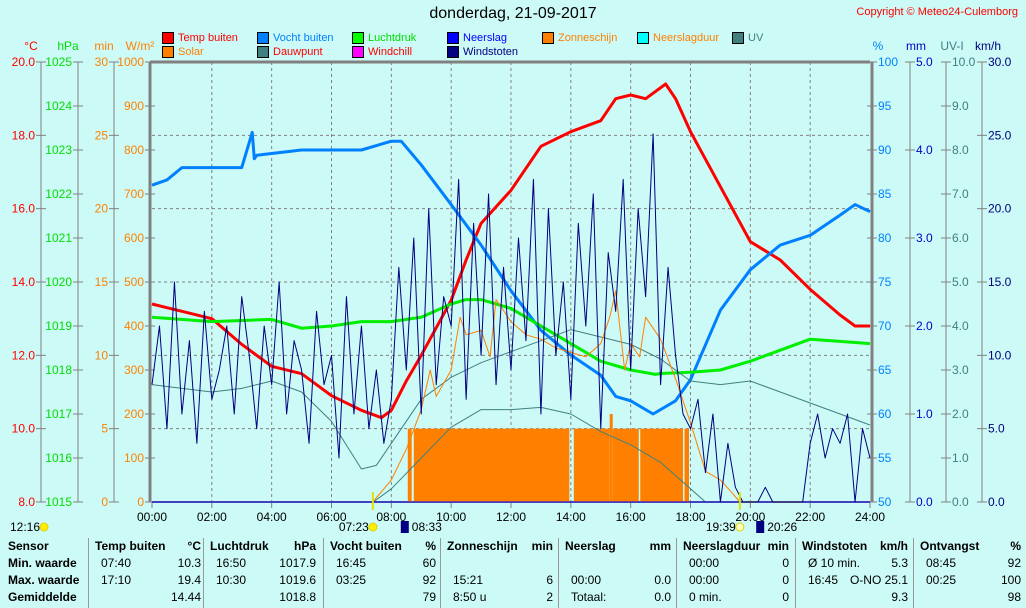  What do you see at coordinates (513, 13) in the screenshot?
I see `chart-title: donderdag, 21-09-2017` at bounding box center [513, 13].